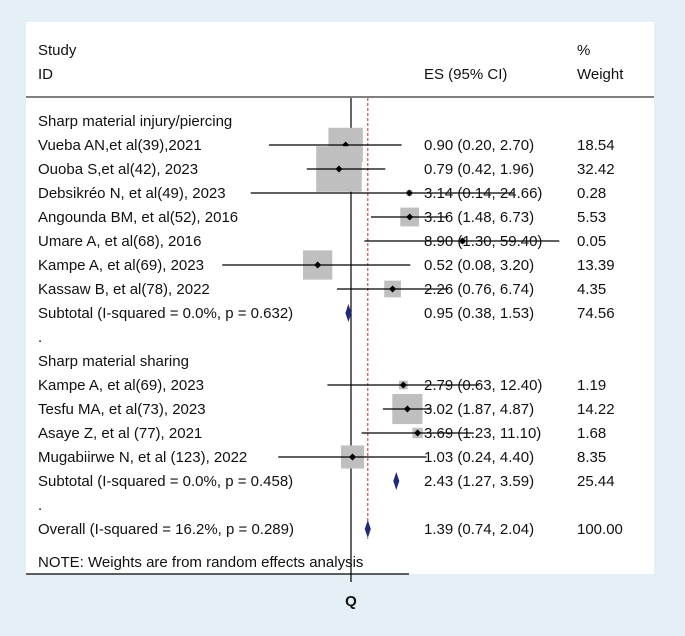  Describe the element at coordinates (119, 241) in the screenshot. I see `row-label: Umare A, et al(68), 2016` at that location.